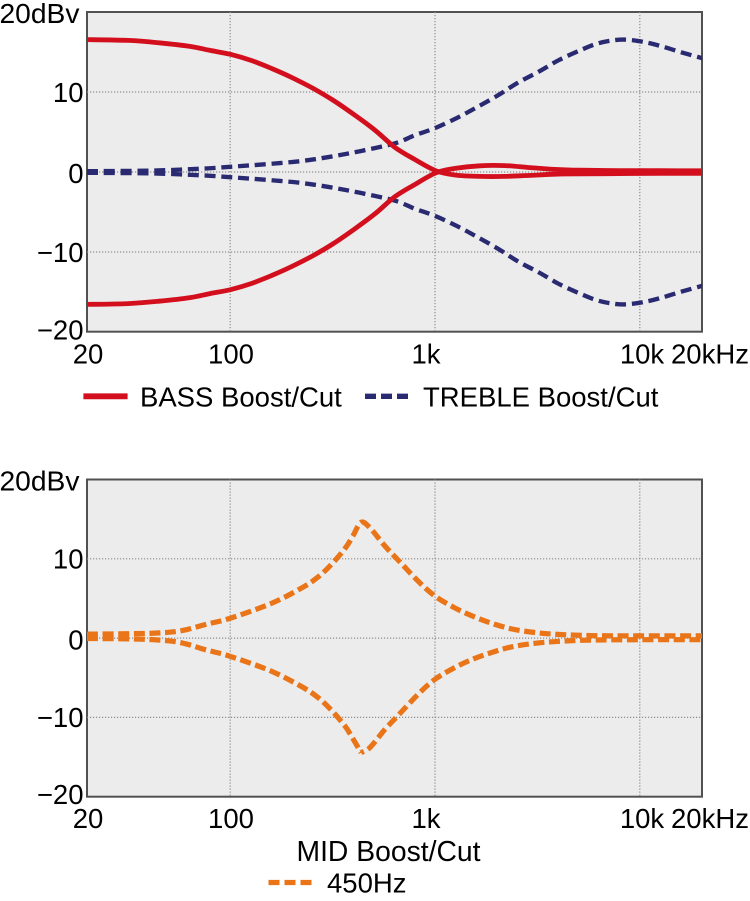 The height and width of the screenshot is (901, 750). Describe the element at coordinates (367, 883) in the screenshot. I see `svg-text: 450Hz` at that location.